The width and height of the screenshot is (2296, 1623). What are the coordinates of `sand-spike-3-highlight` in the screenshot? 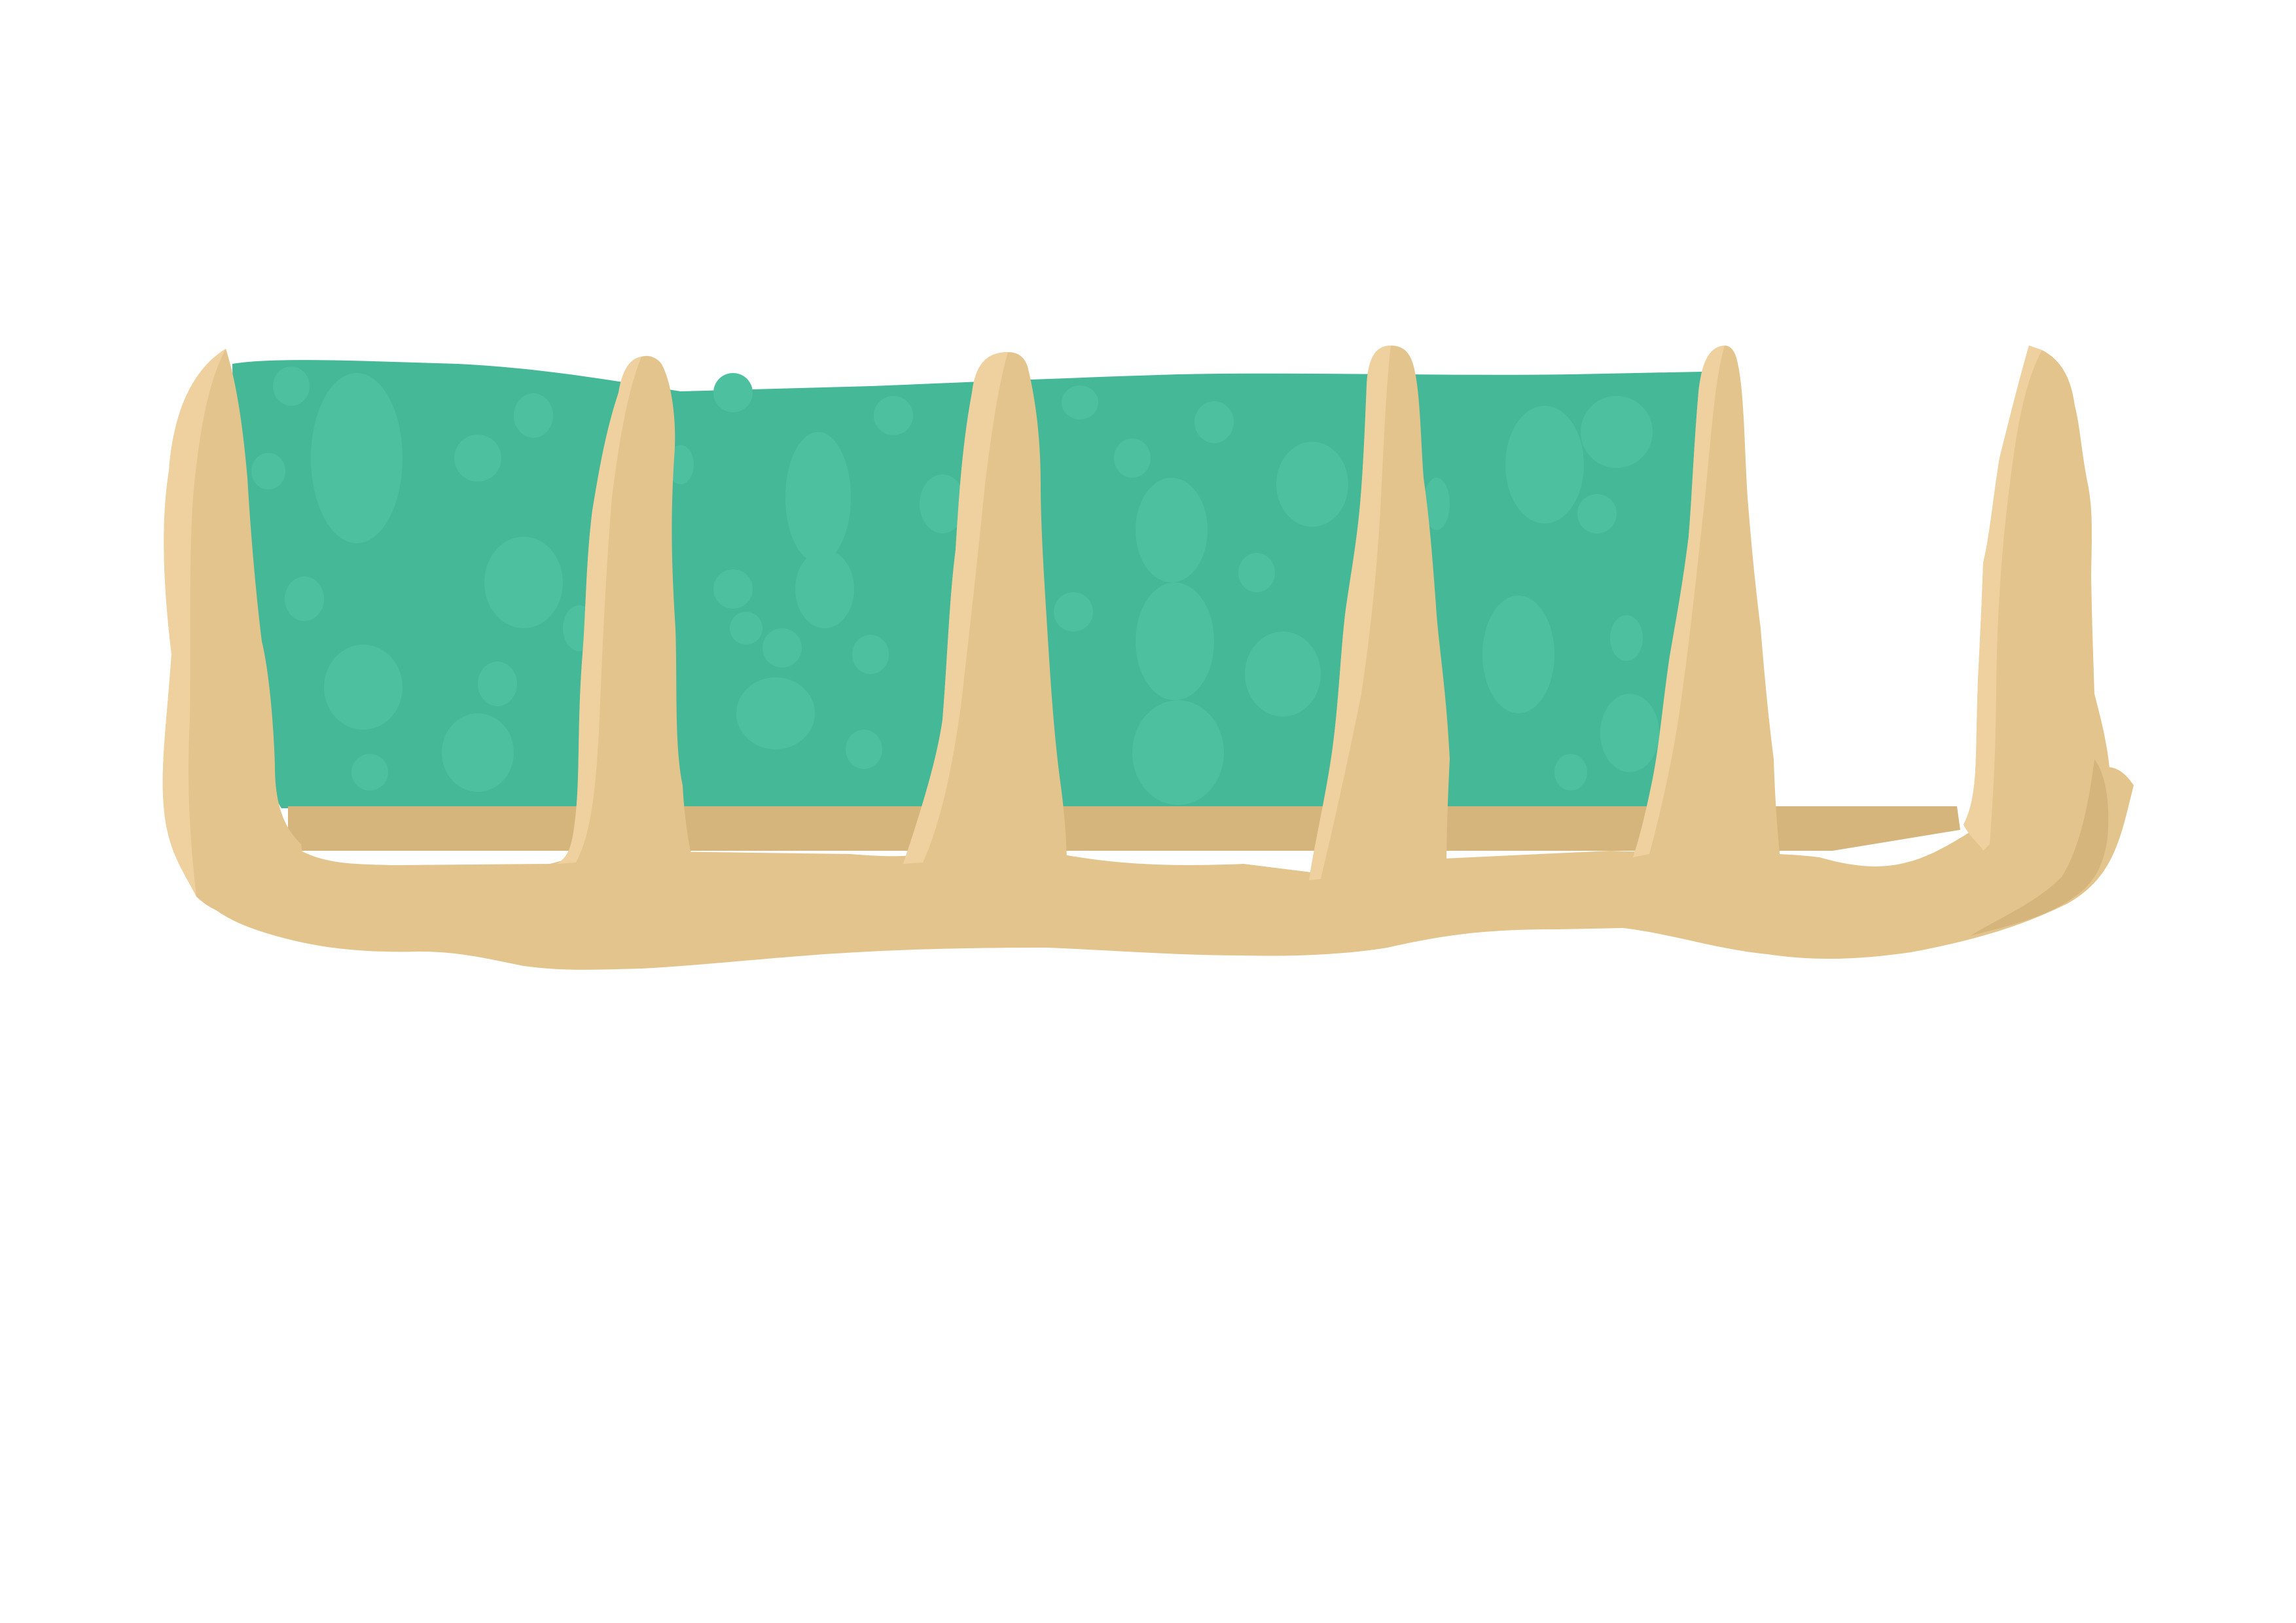 It's located at (1350, 613).